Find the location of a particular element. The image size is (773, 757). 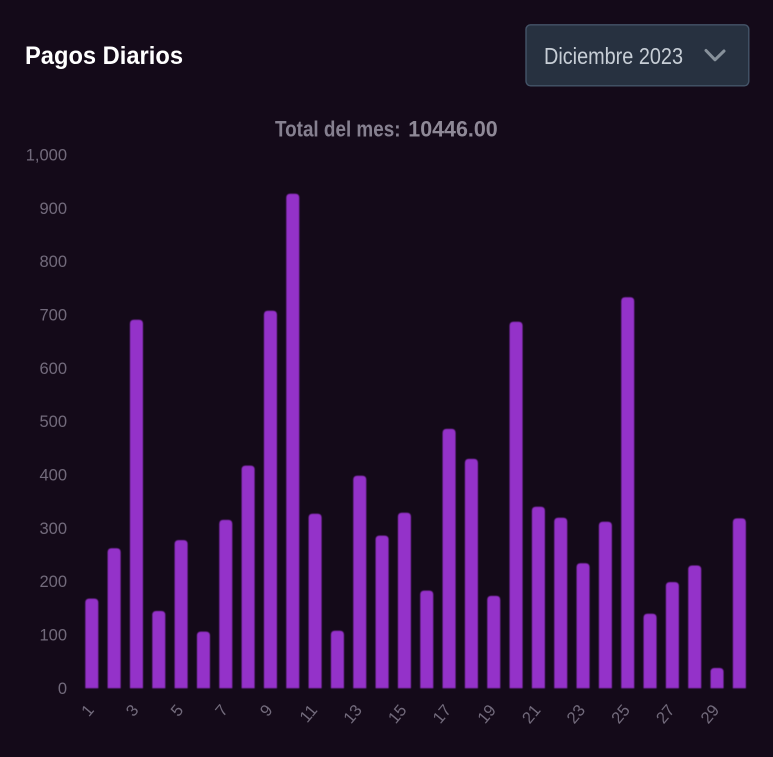

svg-text: 0 is located at coordinates (62, 689).